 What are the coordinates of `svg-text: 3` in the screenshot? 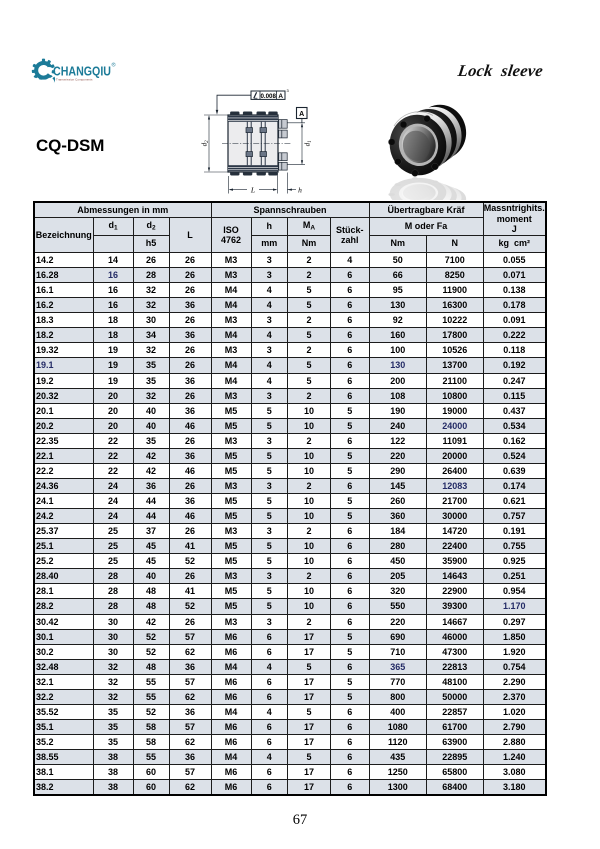 It's located at (288, 90).